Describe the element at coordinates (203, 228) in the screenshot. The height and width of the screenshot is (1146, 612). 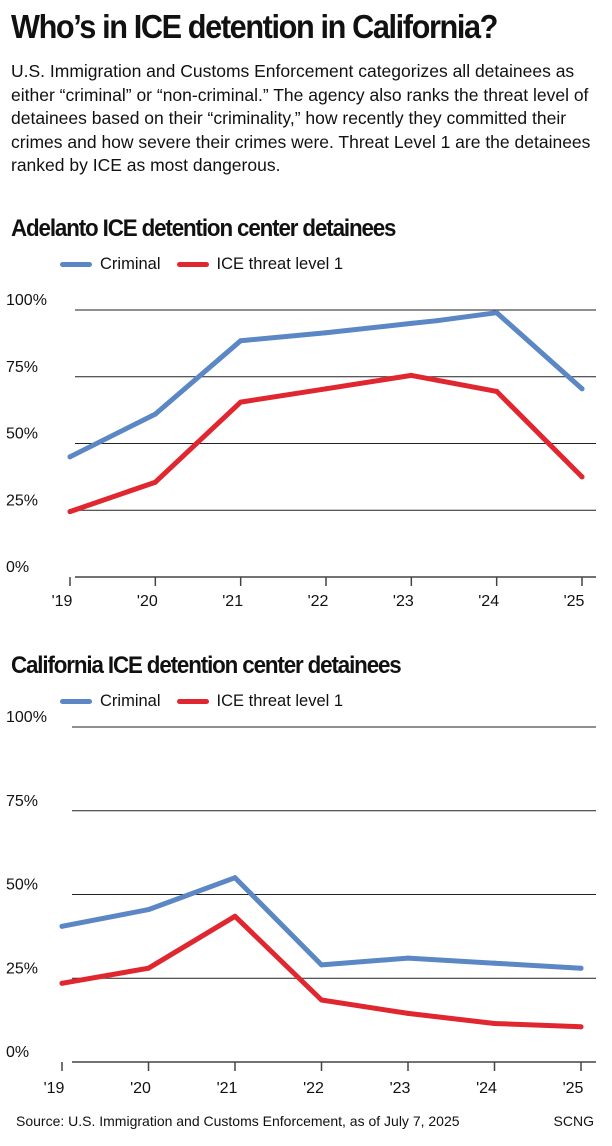
I see `chart-title-adelanto: Adelanto ICE detention center detainees` at that location.